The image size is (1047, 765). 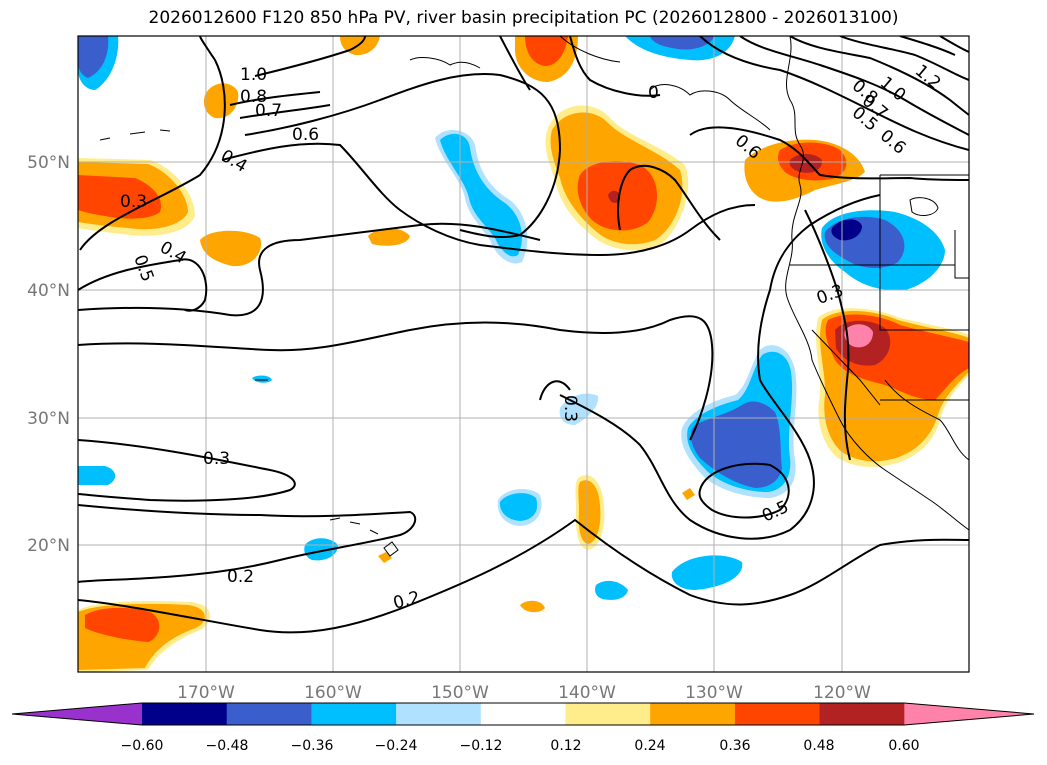 I want to click on lat-tick-label: 30°N, so click(x=48, y=419).